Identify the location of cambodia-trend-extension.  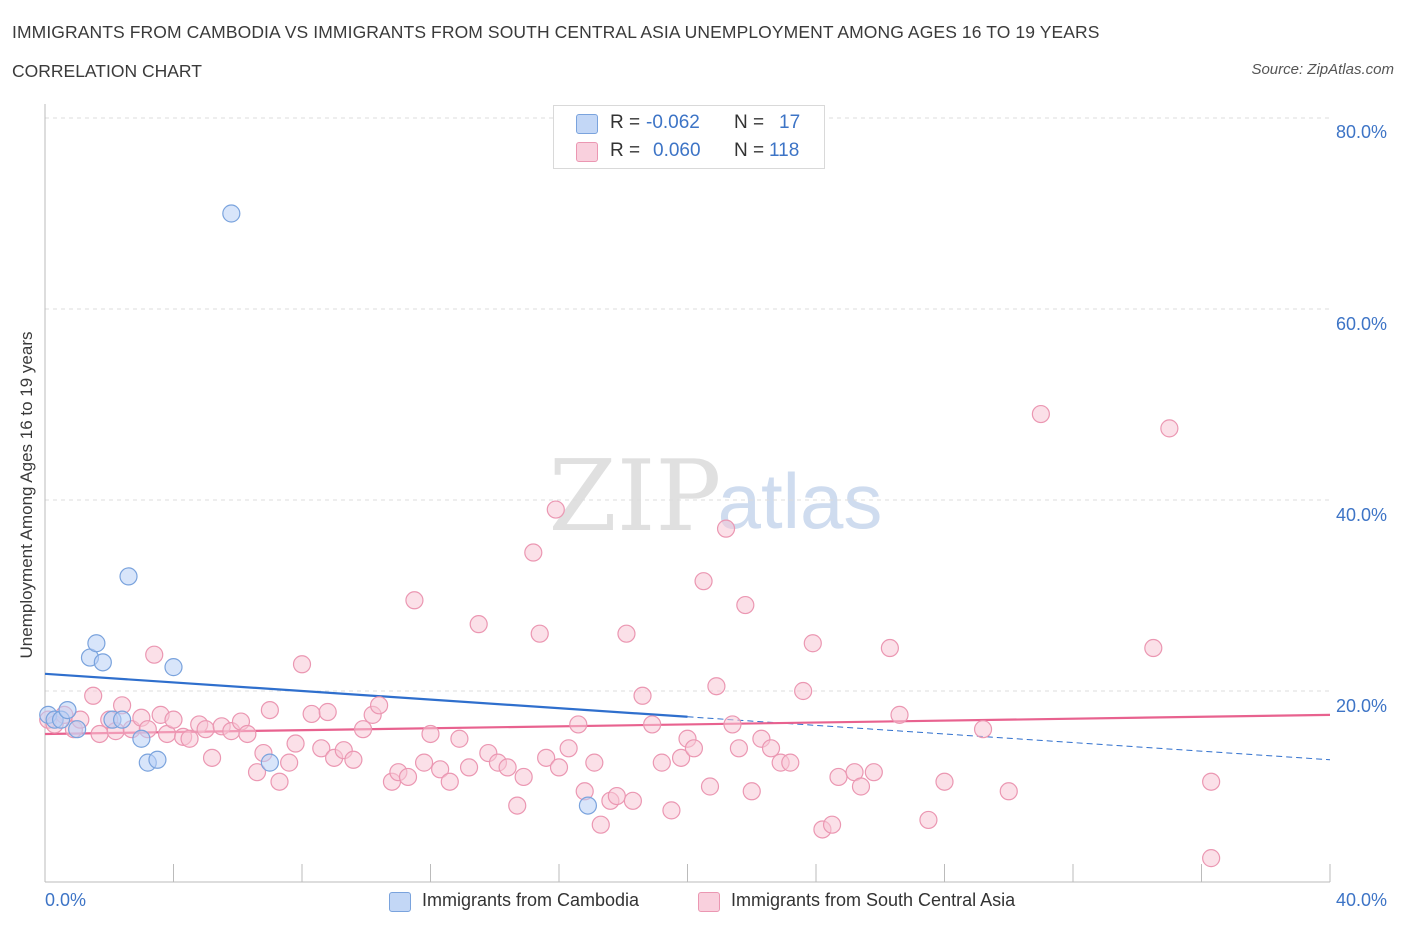
(1009, 738).